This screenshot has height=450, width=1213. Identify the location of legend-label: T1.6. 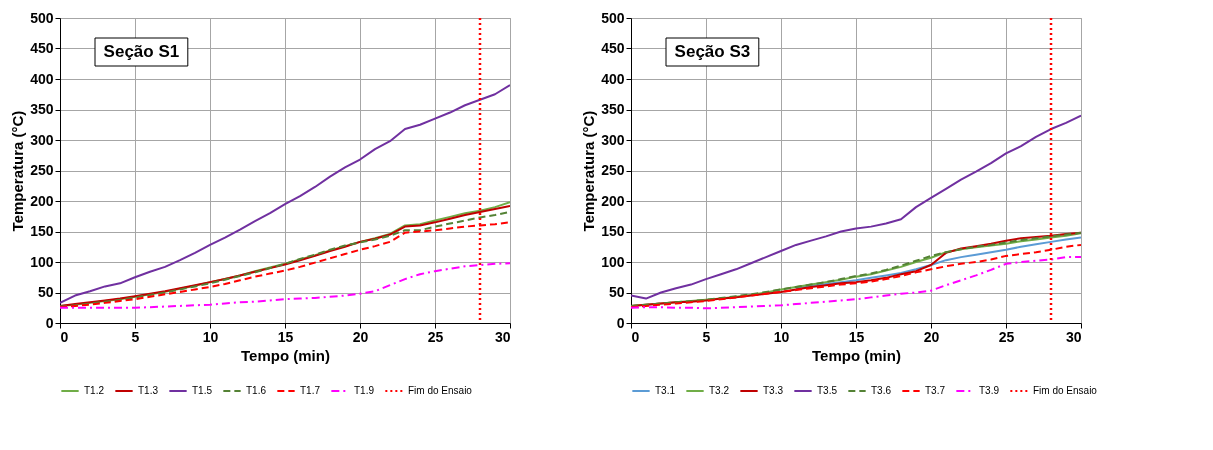
(256, 390).